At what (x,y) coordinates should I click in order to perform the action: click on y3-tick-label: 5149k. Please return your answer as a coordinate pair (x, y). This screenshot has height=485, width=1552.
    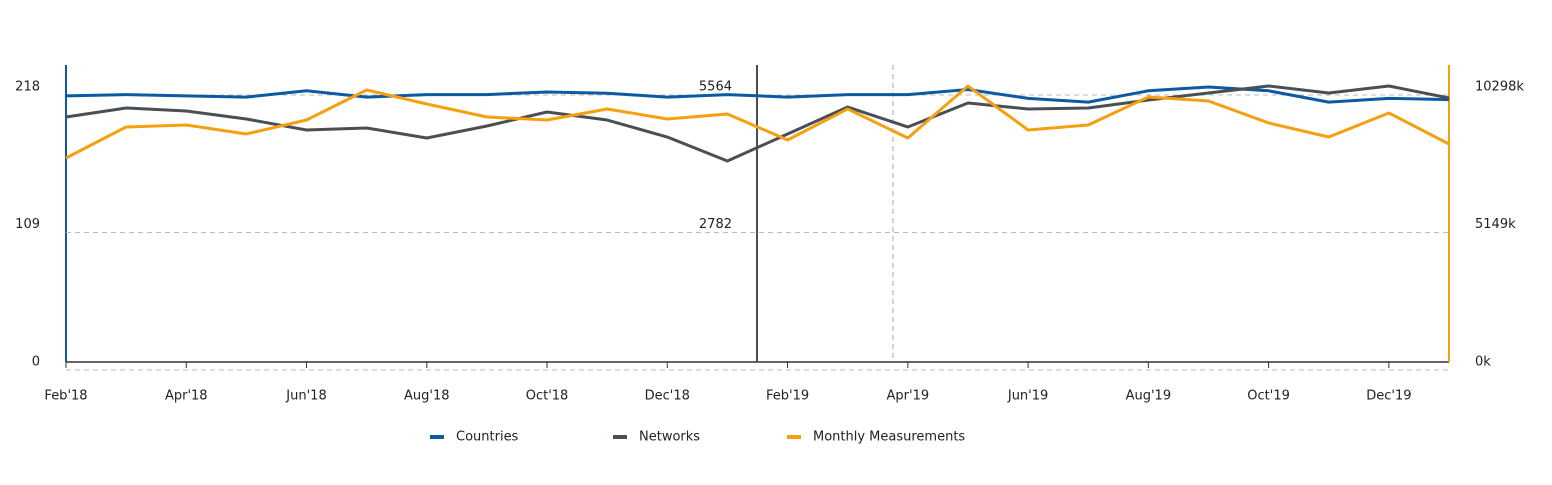
    Looking at the image, I should click on (1495, 224).